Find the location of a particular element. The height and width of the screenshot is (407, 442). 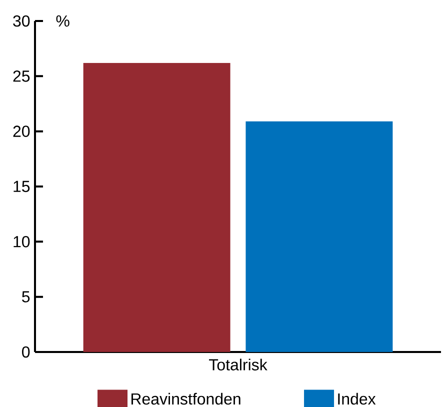

x-tick-label: Totalrisk is located at coordinates (238, 364).